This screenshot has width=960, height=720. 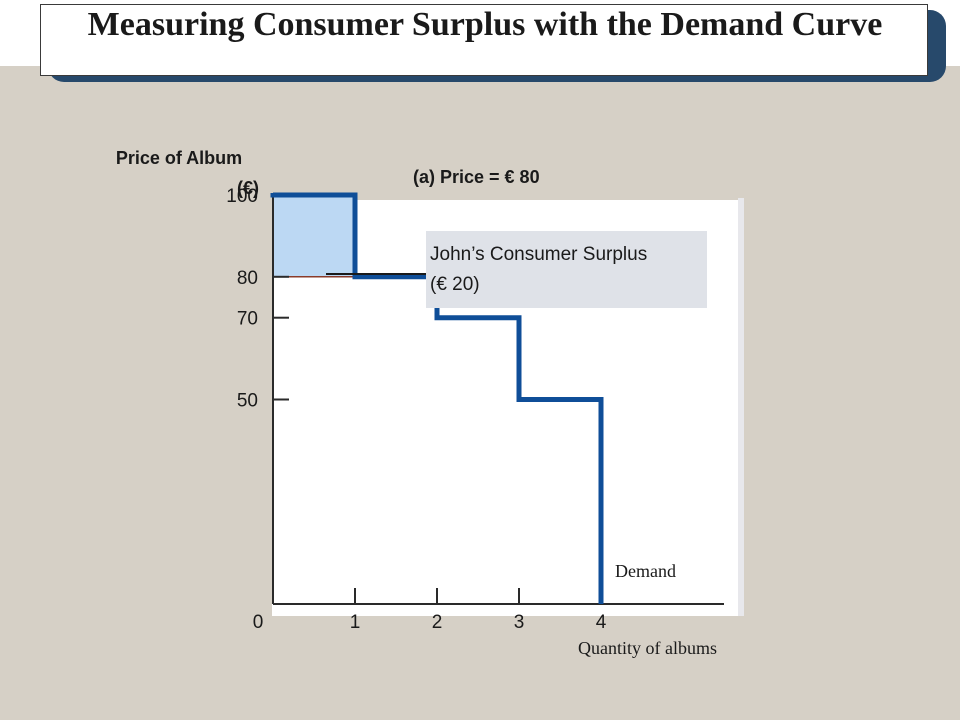 What do you see at coordinates (247, 401) in the screenshot?
I see `y-tick-label-50: 50` at bounding box center [247, 401].